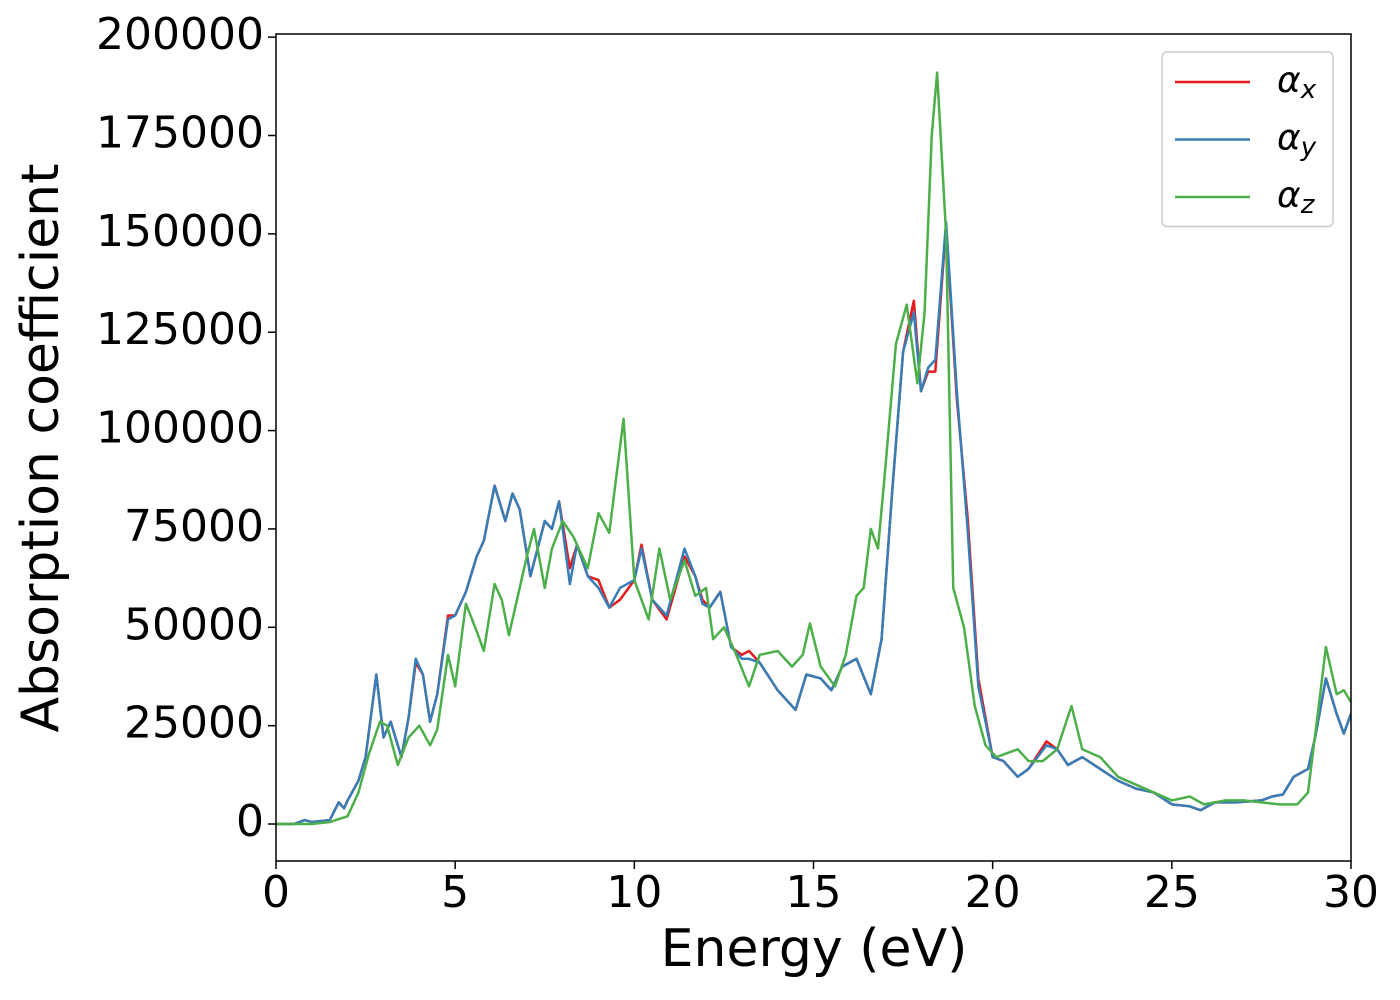 The image size is (1400, 1000). What do you see at coordinates (180, 133) in the screenshot?
I see `y-tick-label: 175000` at bounding box center [180, 133].